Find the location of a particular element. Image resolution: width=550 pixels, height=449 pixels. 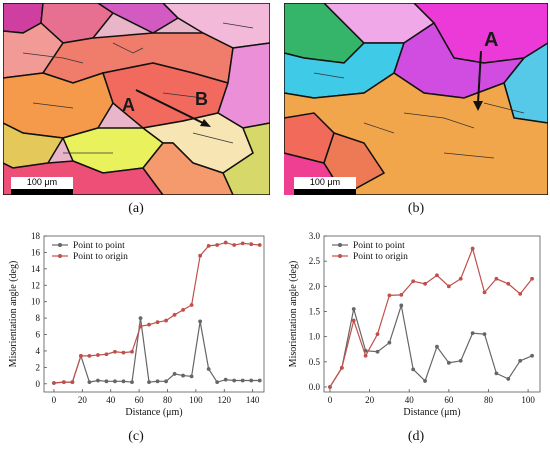

y-tick-label: 14 is located at coordinates (36, 269).